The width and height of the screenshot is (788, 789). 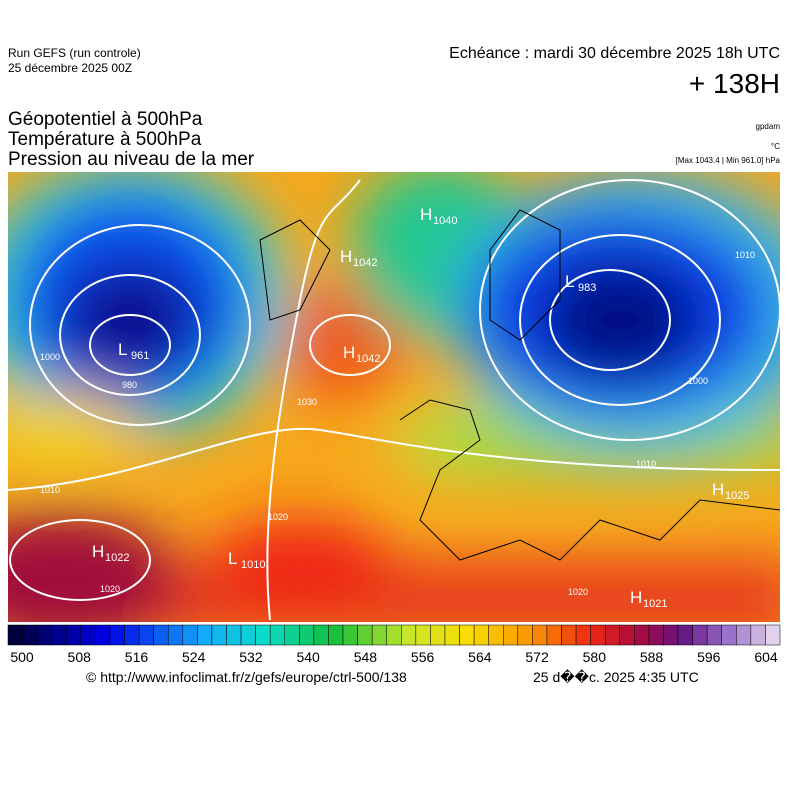 What do you see at coordinates (22, 657) in the screenshot?
I see `colorbar-tick-label: 500` at bounding box center [22, 657].